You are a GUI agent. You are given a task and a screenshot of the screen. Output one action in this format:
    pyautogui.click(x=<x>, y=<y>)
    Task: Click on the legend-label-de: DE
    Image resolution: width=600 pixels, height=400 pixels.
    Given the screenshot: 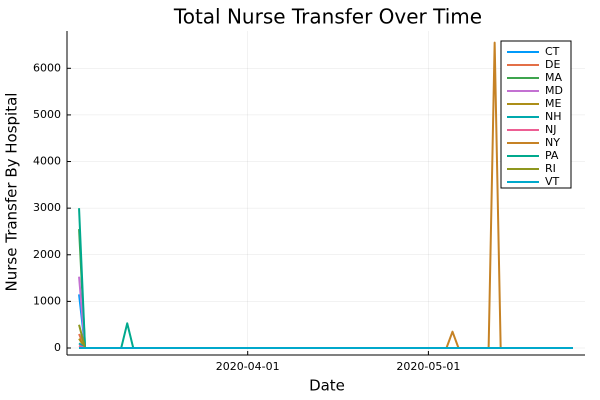 What is the action you would take?
    pyautogui.click(x=552, y=64)
    